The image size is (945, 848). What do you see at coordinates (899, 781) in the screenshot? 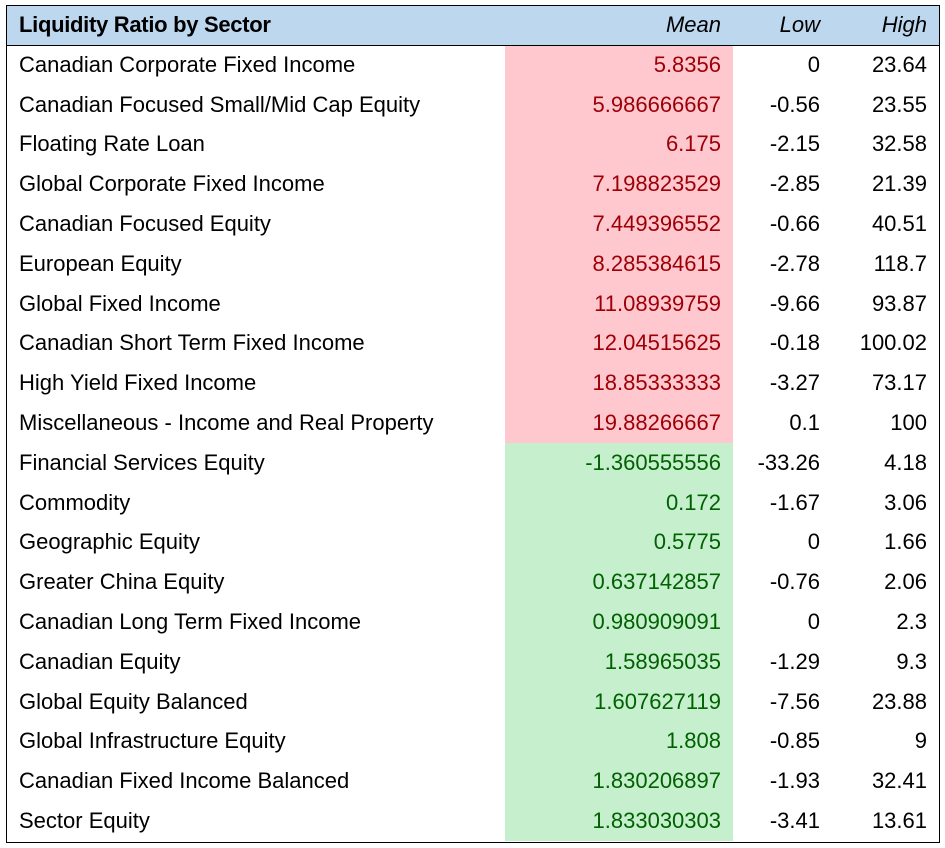
I see `high-cell: 32.41` at bounding box center [899, 781].